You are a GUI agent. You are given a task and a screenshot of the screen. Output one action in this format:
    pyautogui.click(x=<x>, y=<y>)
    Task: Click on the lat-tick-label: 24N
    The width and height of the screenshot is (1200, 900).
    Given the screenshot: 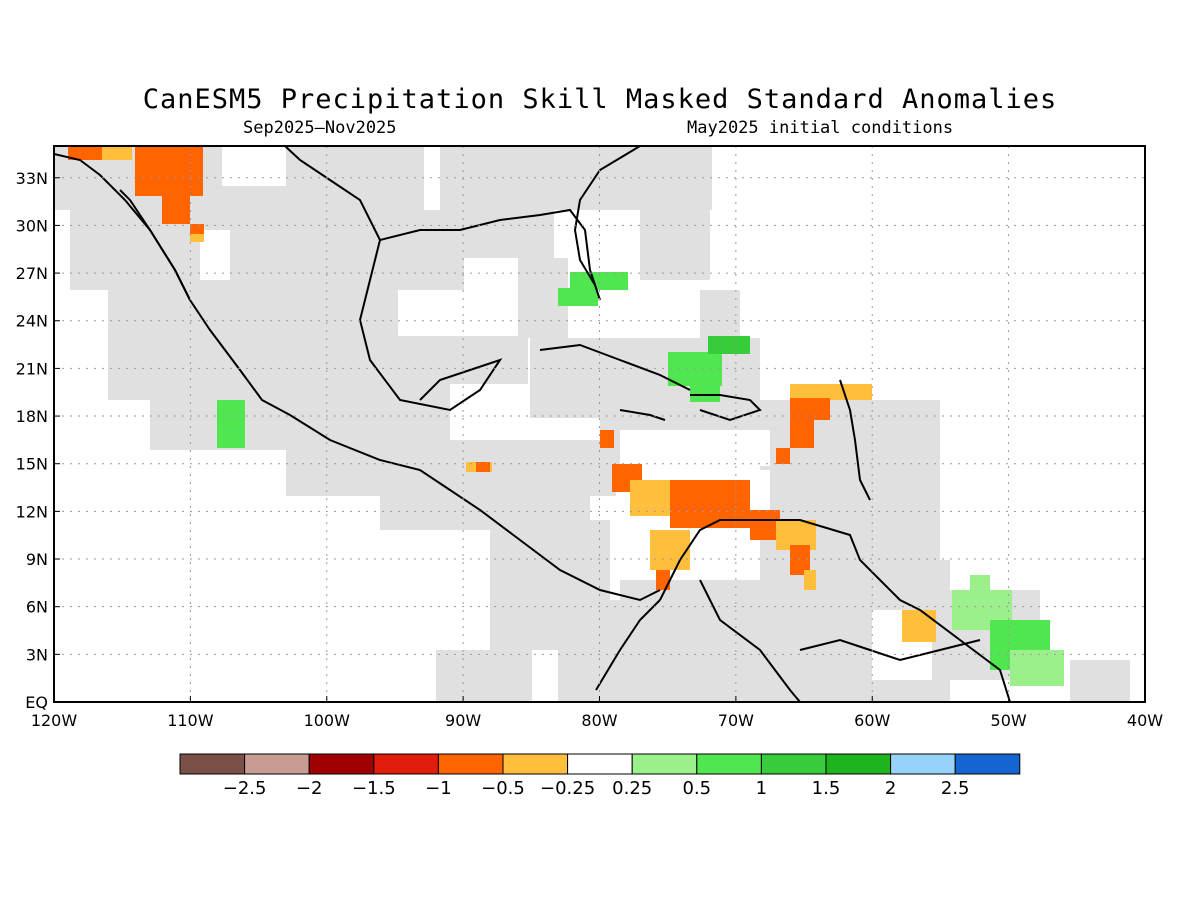 What is the action you would take?
    pyautogui.click(x=32, y=321)
    